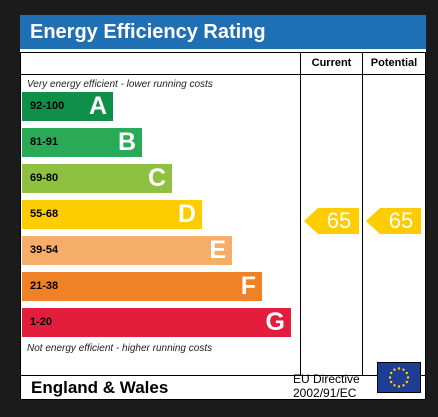 The image size is (438, 417). Describe the element at coordinates (44, 214) in the screenshot. I see `band-range: 55-68` at that location.